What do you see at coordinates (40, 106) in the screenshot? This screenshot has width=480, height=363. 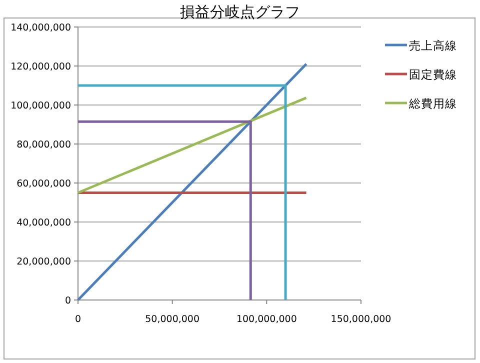 I see `y-tick-label: 100,000,000` at bounding box center [40, 106].